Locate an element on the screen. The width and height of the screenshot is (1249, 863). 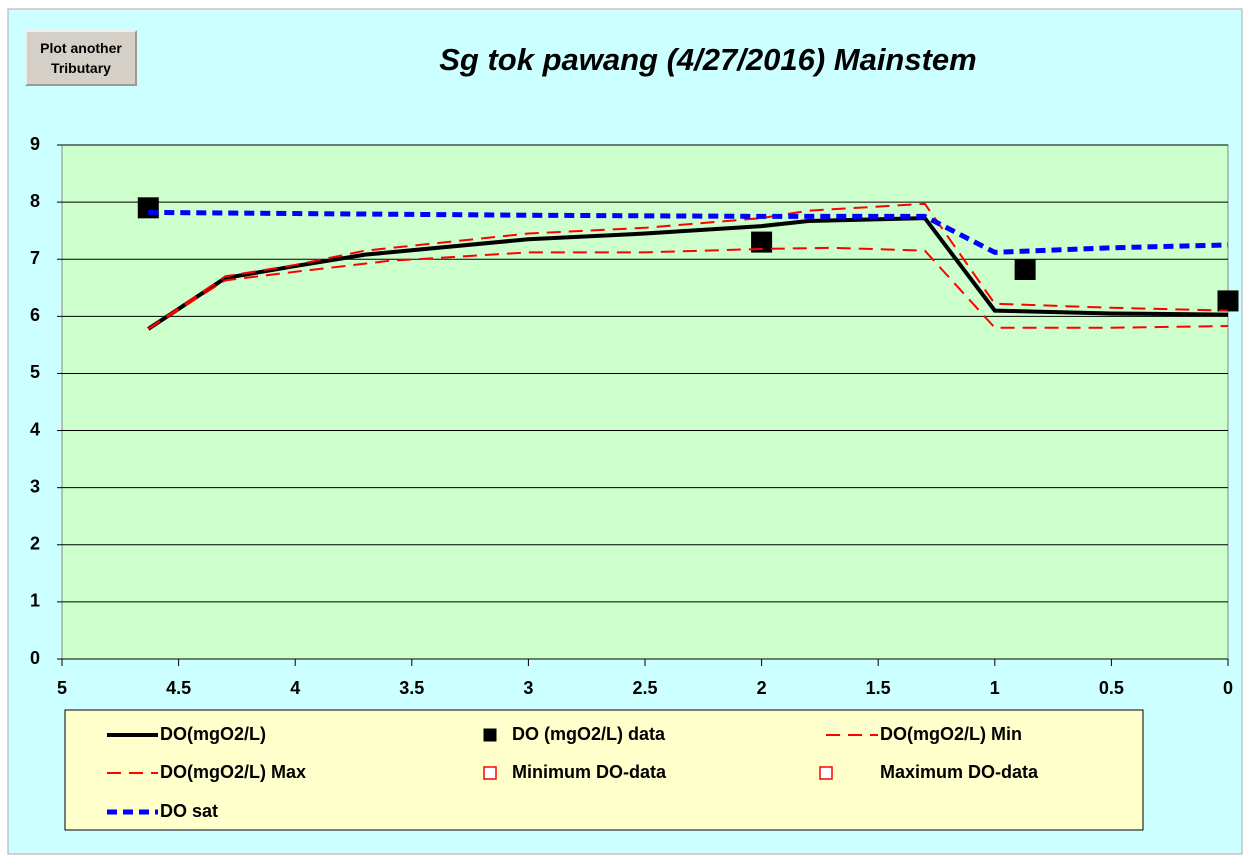
legend-label: DO (mgO2/L) data is located at coordinates (589, 734).